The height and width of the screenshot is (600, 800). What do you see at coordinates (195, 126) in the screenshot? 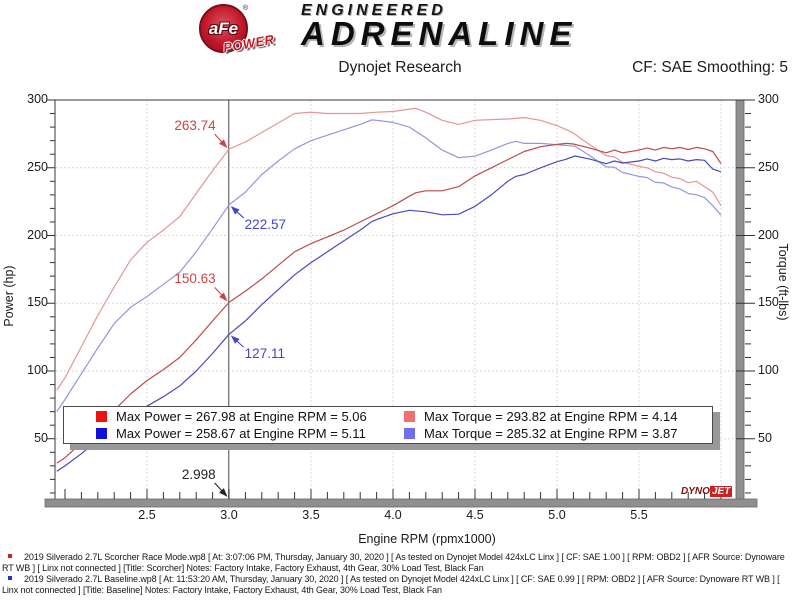
I see `annotation-label: 263.74` at bounding box center [195, 126].